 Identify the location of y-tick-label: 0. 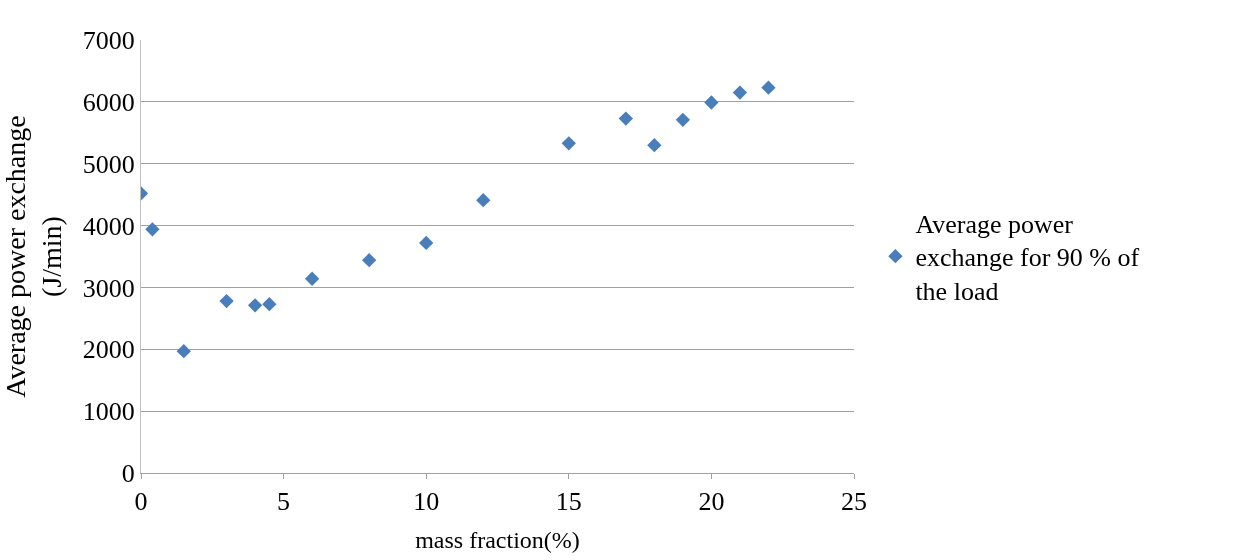
(128, 474).